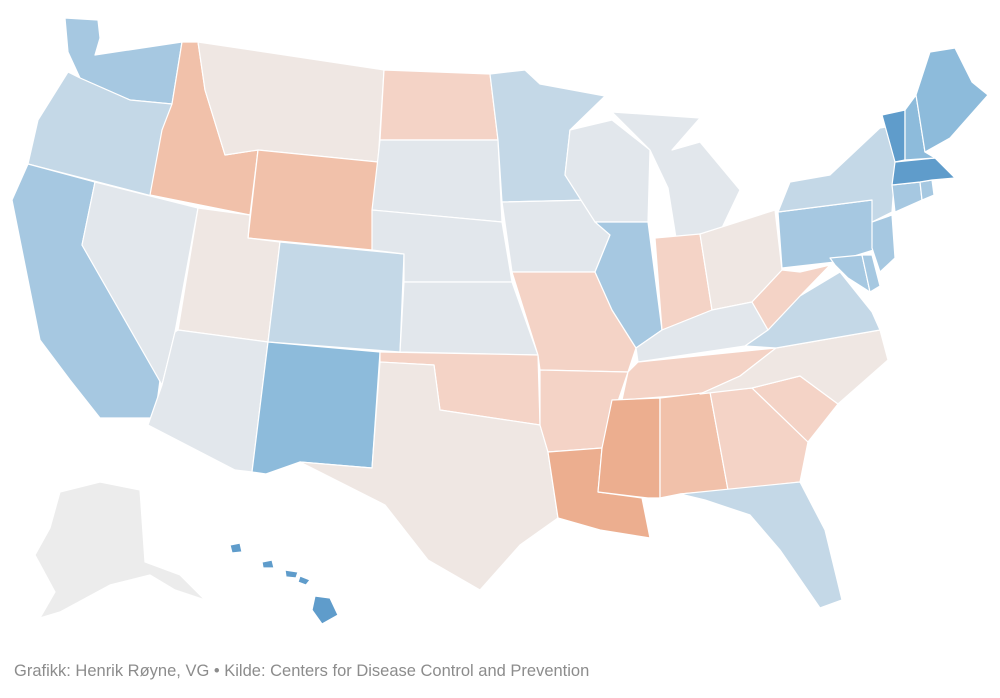 The height and width of the screenshot is (698, 1000). Describe the element at coordinates (952, 100) in the screenshot. I see `state-maine` at that location.